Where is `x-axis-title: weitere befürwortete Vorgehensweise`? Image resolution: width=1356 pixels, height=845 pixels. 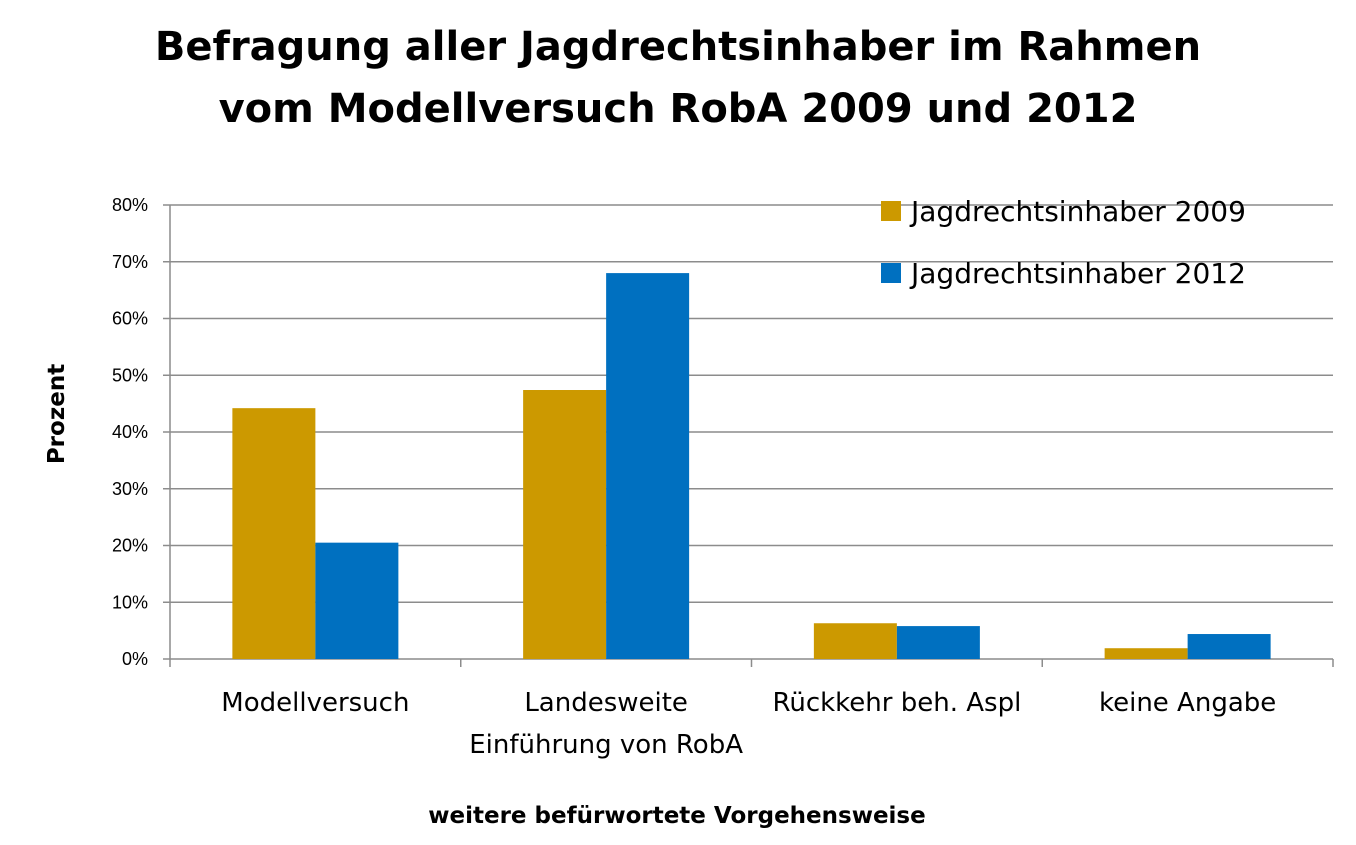
x-axis-title: weitere befürwortete Vorgehensweise is located at coordinates (676, 816).